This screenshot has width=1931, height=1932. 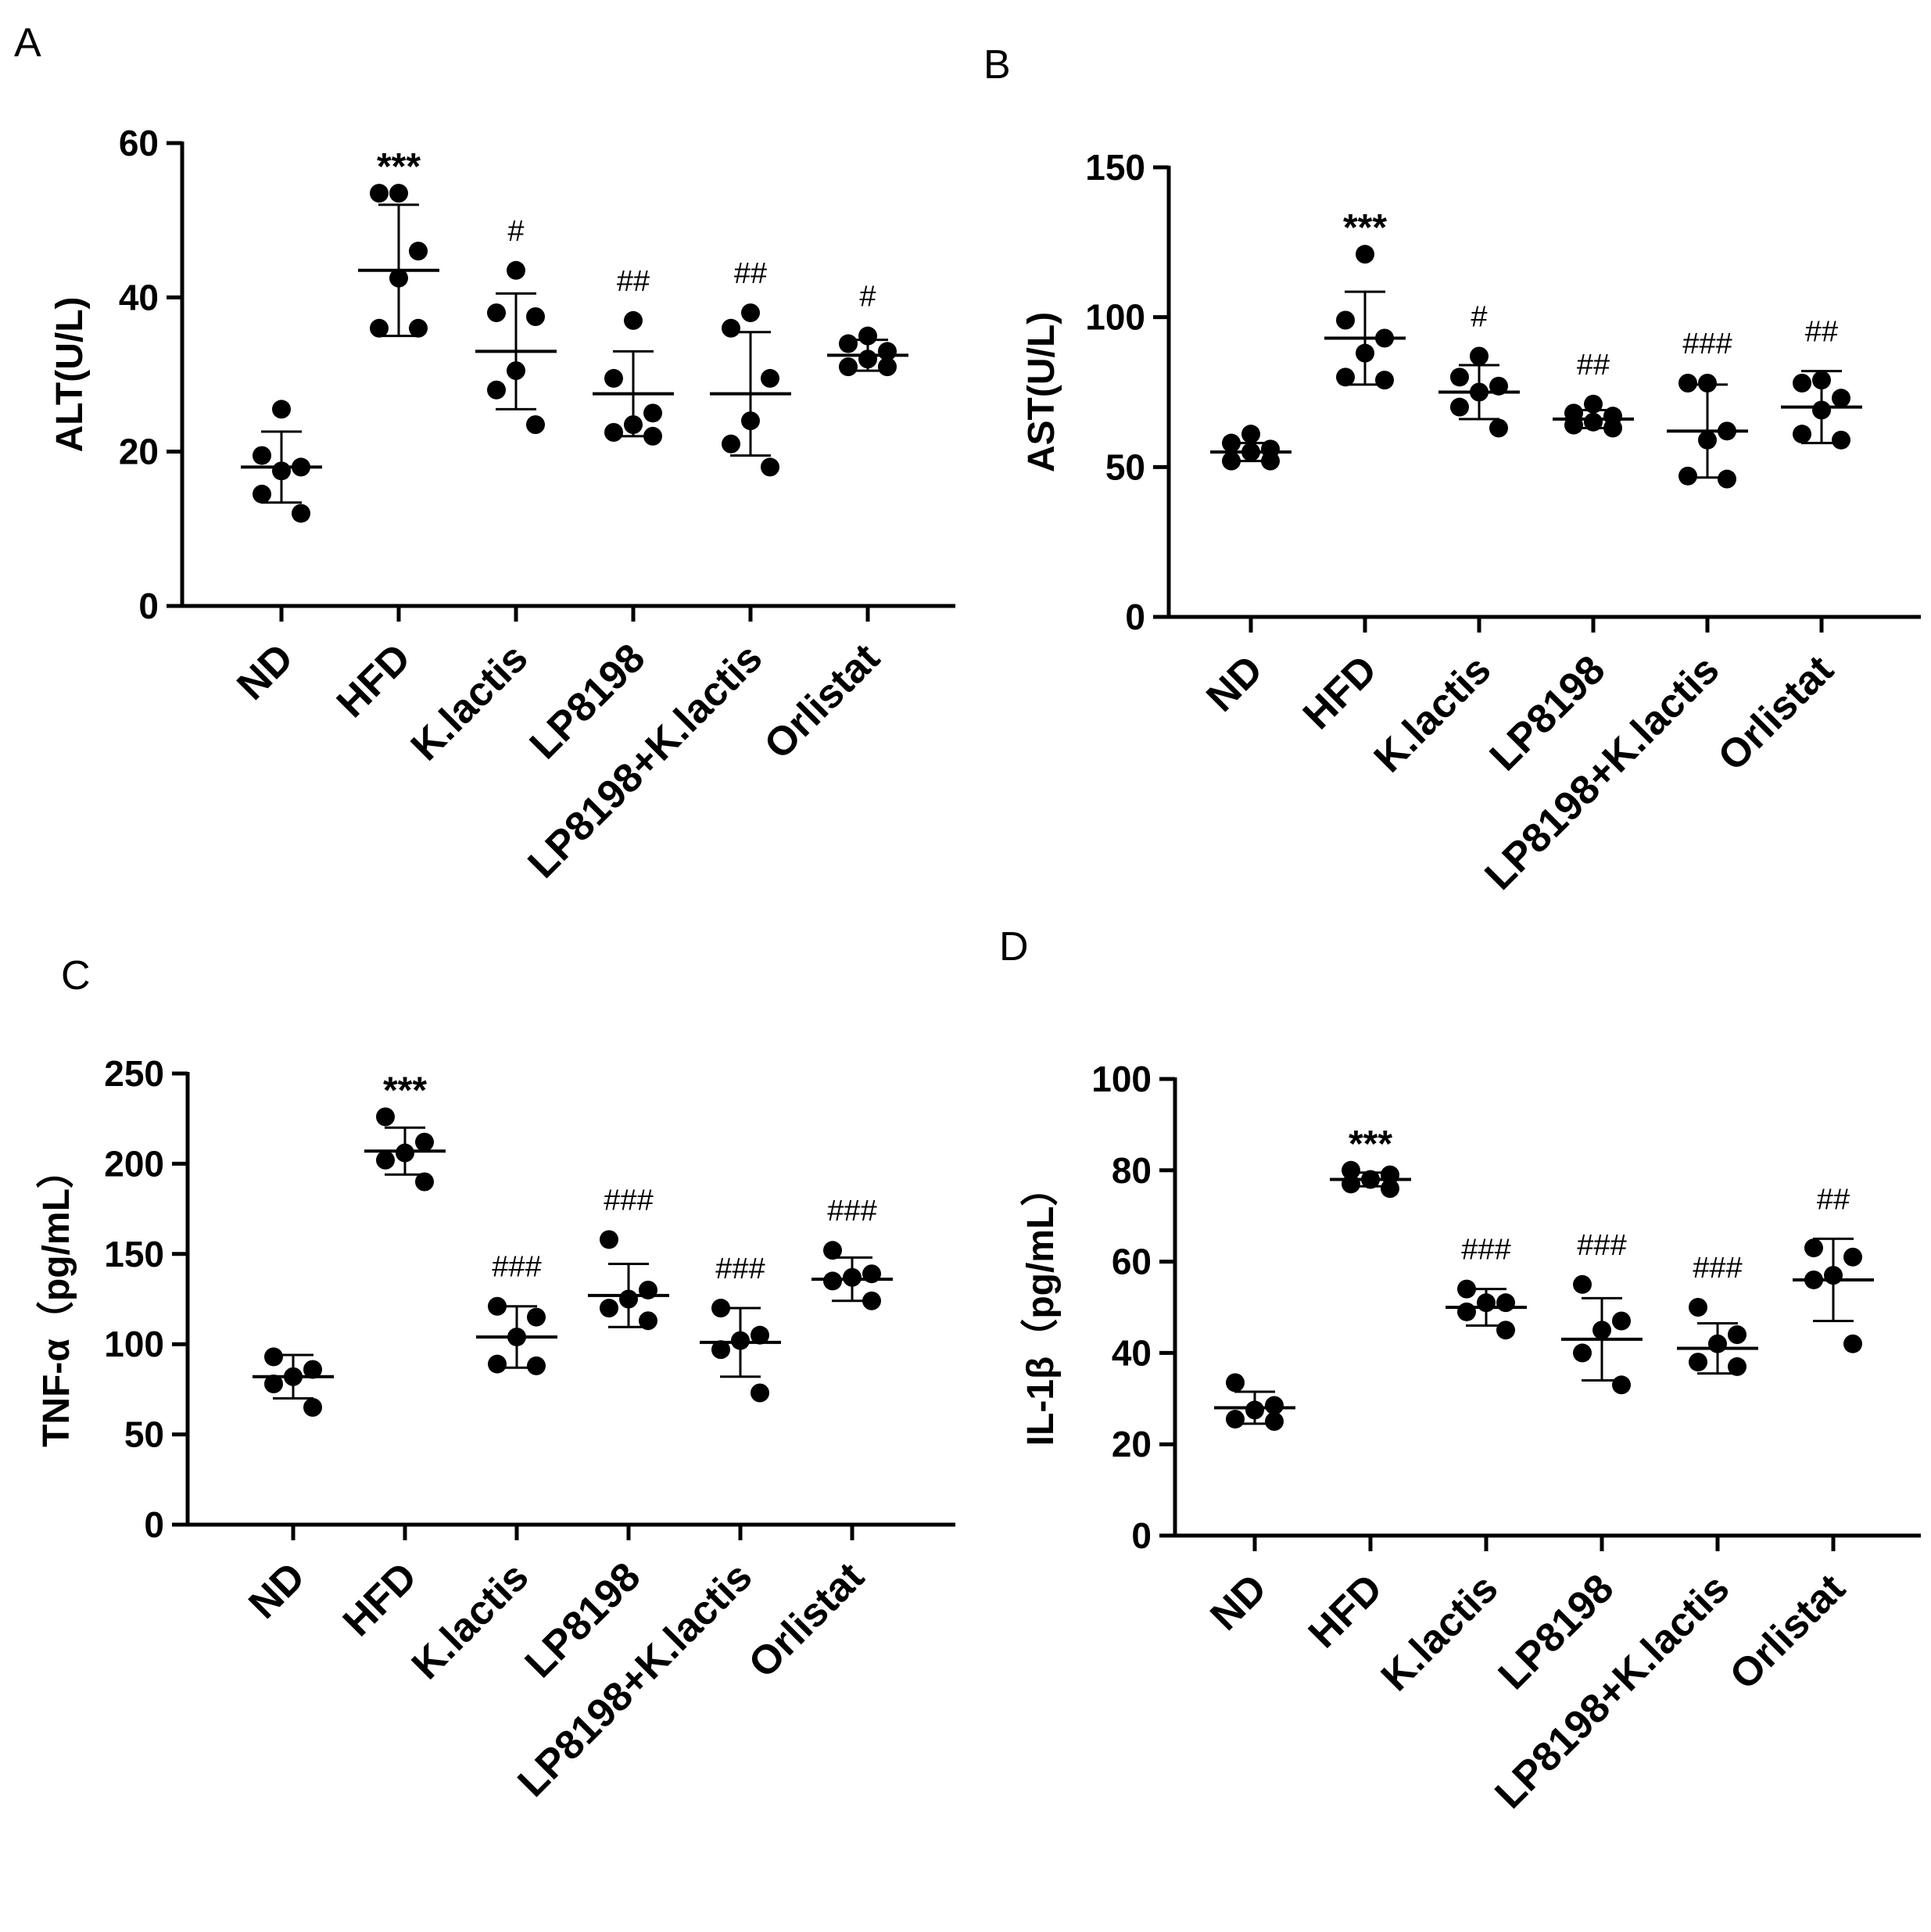 I want to click on y-tick-label: 0, so click(x=154, y=1524).